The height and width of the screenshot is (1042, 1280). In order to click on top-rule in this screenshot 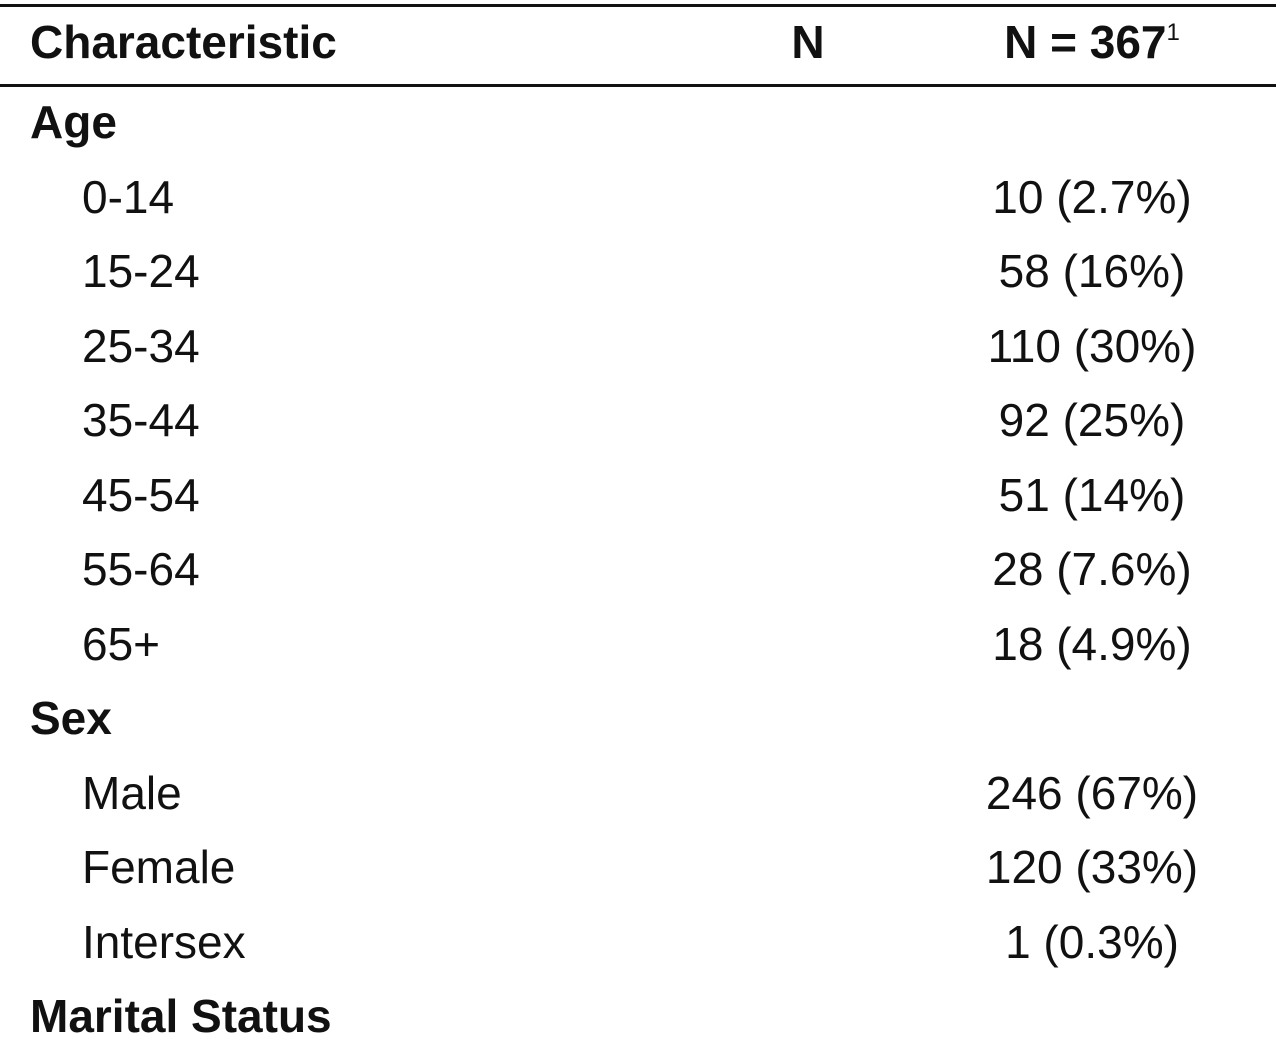, I will do `click(638, 5)`.